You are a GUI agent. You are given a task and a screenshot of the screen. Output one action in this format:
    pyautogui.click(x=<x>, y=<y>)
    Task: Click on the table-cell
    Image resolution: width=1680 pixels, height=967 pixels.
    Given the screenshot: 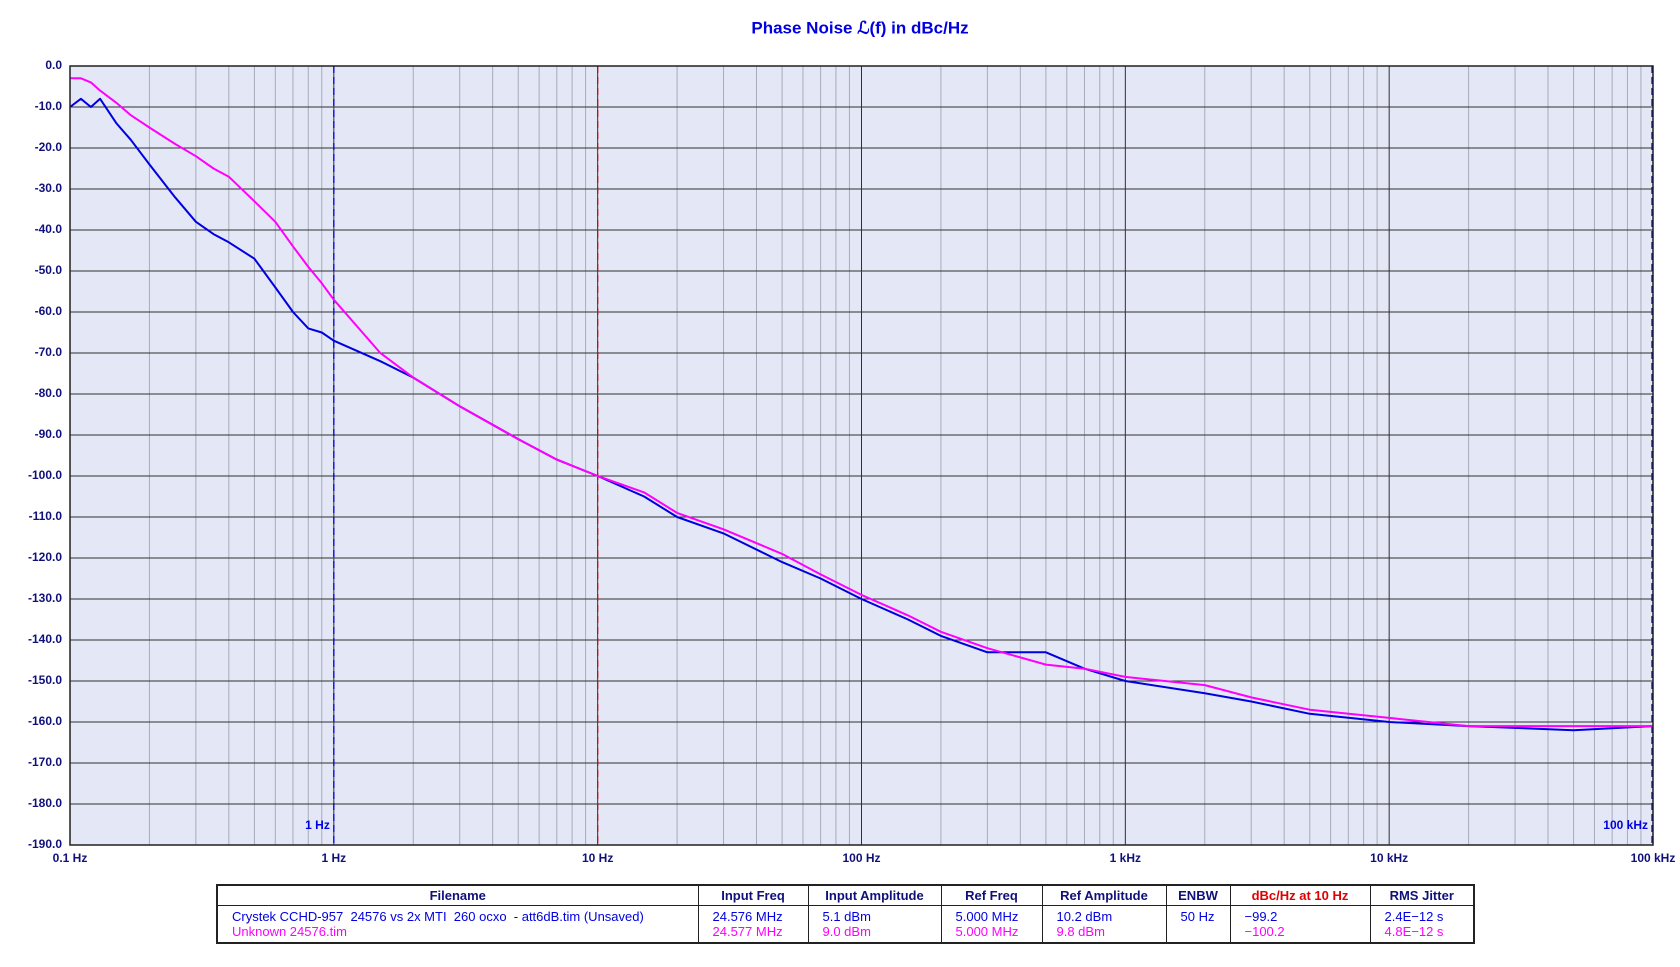 What is the action you would take?
    pyautogui.click(x=1198, y=933)
    